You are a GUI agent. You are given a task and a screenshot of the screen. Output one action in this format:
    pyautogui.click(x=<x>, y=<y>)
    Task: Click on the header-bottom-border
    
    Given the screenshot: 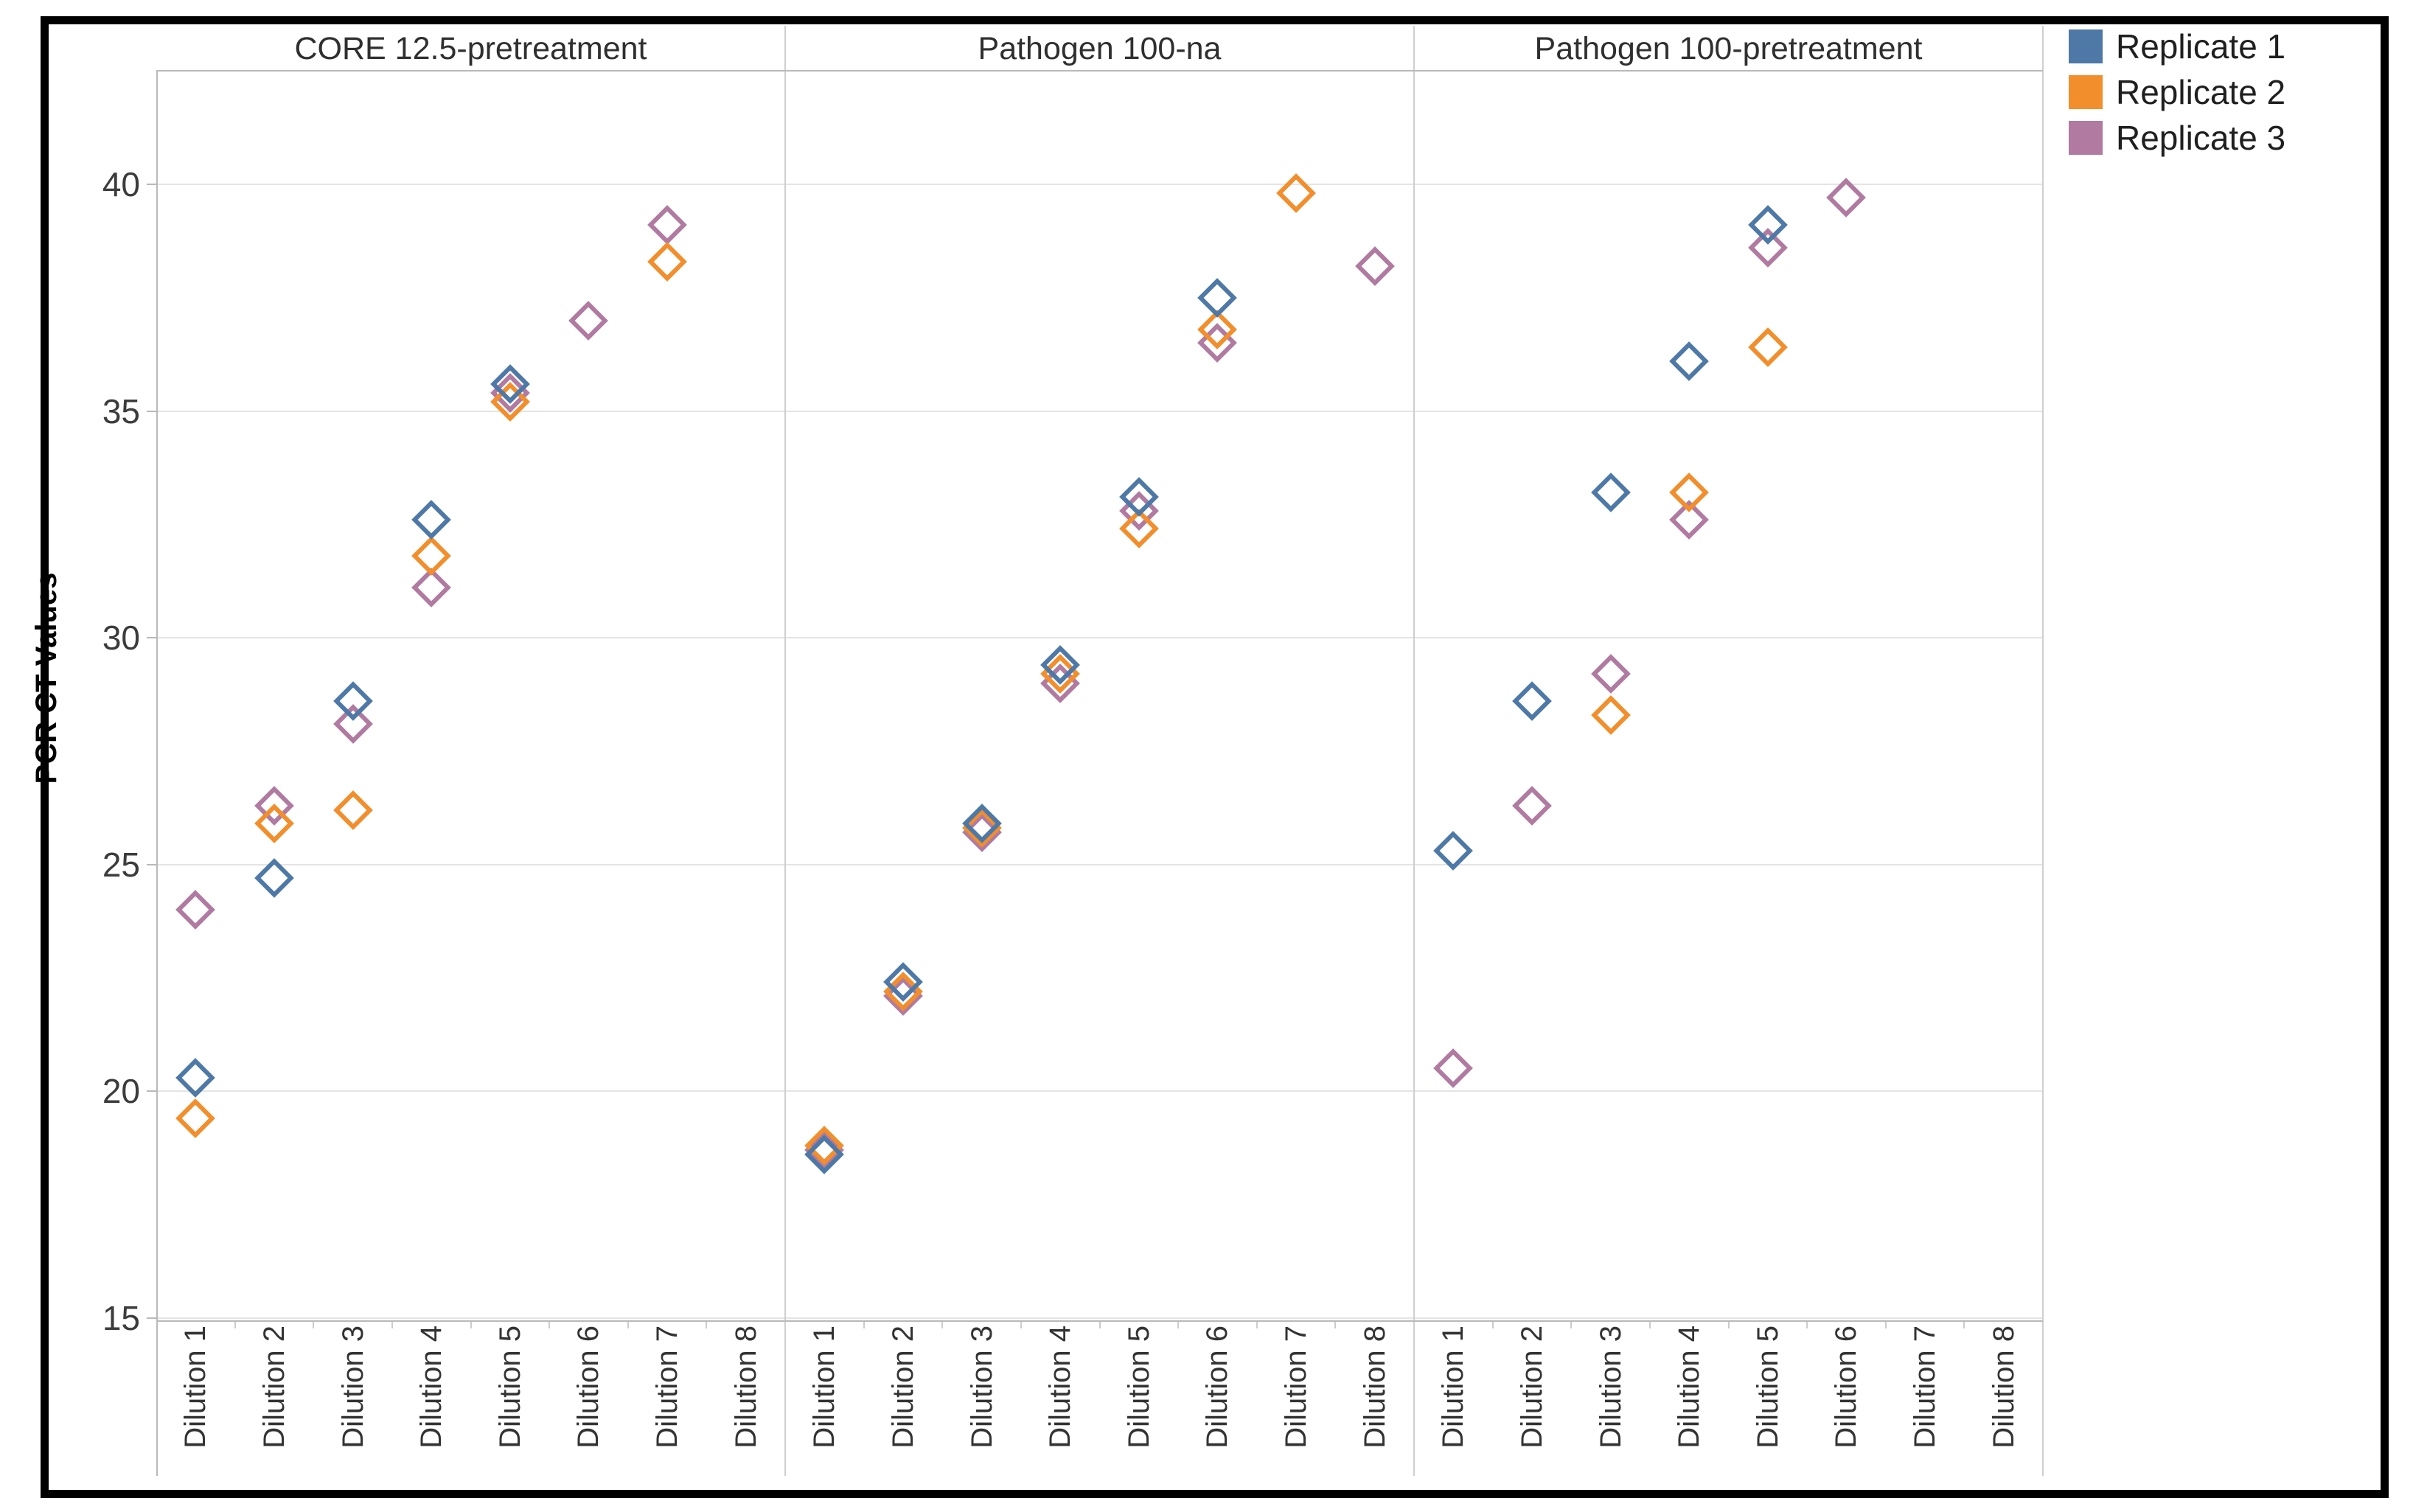 What is the action you would take?
    pyautogui.click(x=1099, y=71)
    